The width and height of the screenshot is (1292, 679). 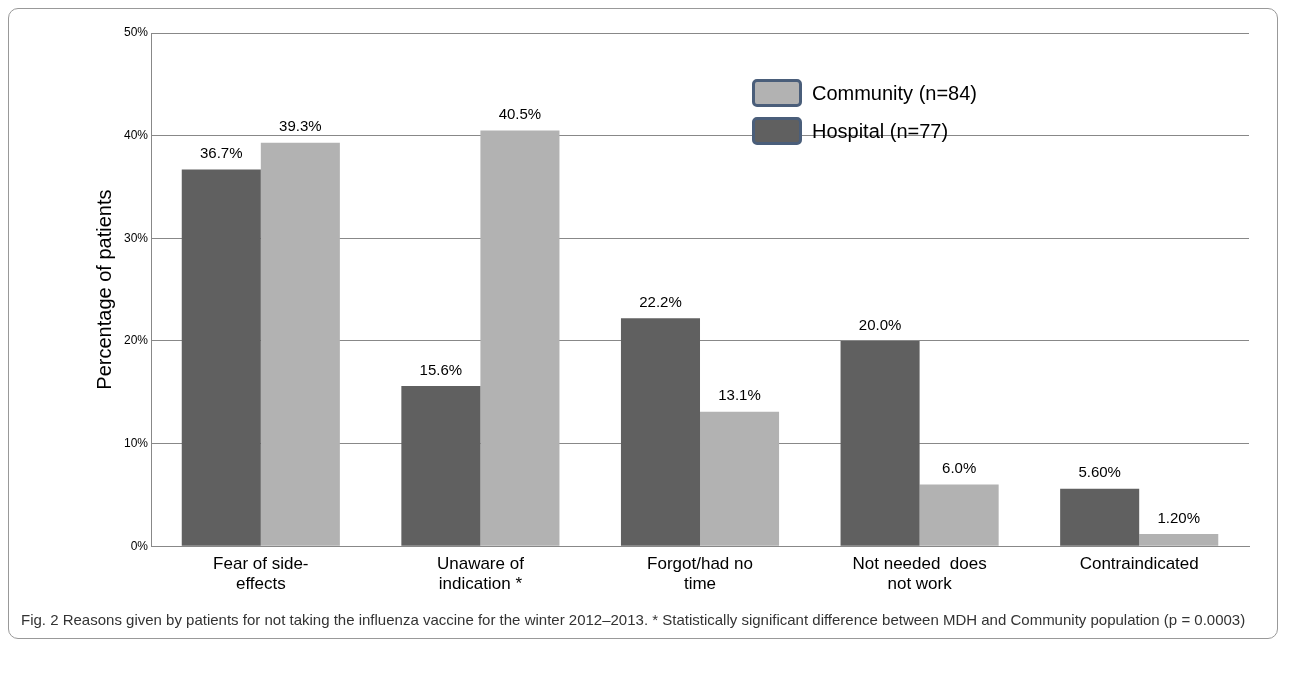 What do you see at coordinates (739, 395) in the screenshot?
I see `data-label: 13.1%` at bounding box center [739, 395].